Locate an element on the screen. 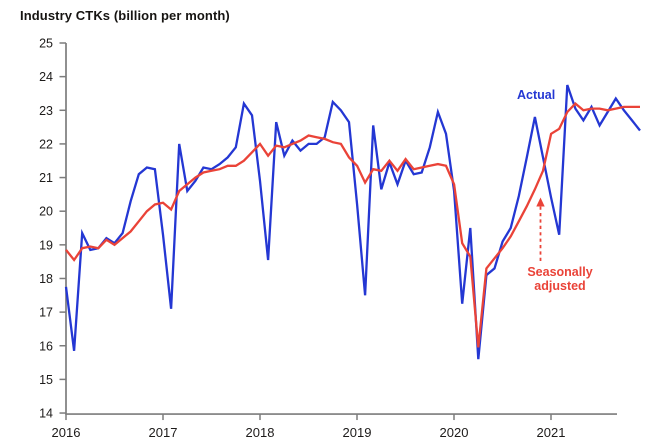  y-tick-label: 20 is located at coordinates (46, 212).